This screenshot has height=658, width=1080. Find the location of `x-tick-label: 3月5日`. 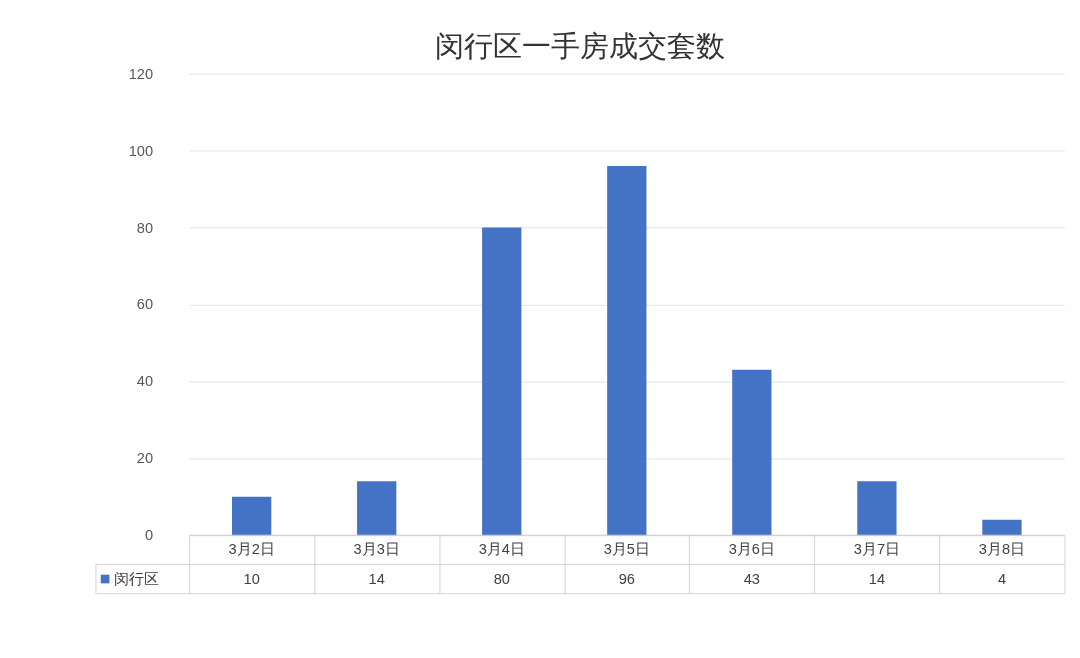

x-tick-label: 3月5日 is located at coordinates (626, 549).